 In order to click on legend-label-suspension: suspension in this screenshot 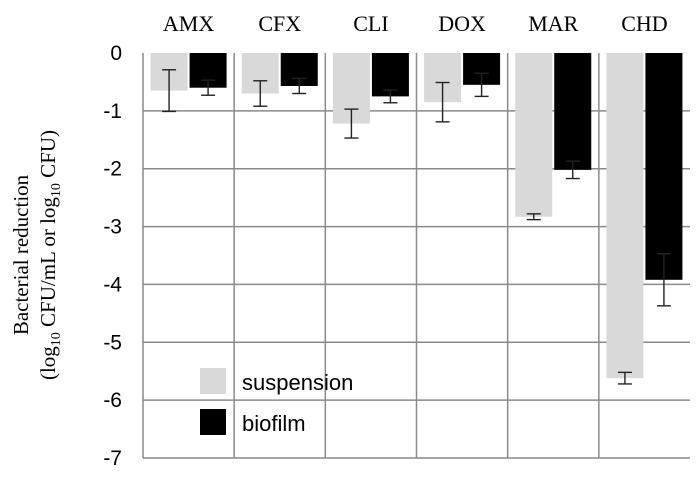, I will do `click(297, 382)`.